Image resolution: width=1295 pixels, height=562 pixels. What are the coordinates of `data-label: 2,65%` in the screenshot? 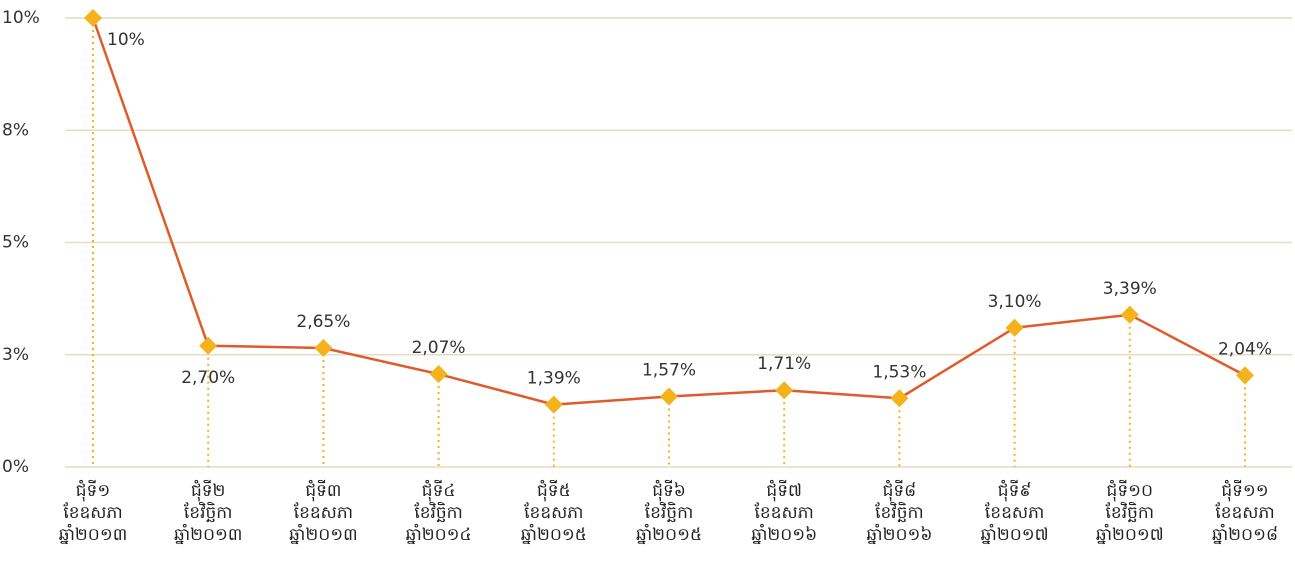 It's located at (323, 322).